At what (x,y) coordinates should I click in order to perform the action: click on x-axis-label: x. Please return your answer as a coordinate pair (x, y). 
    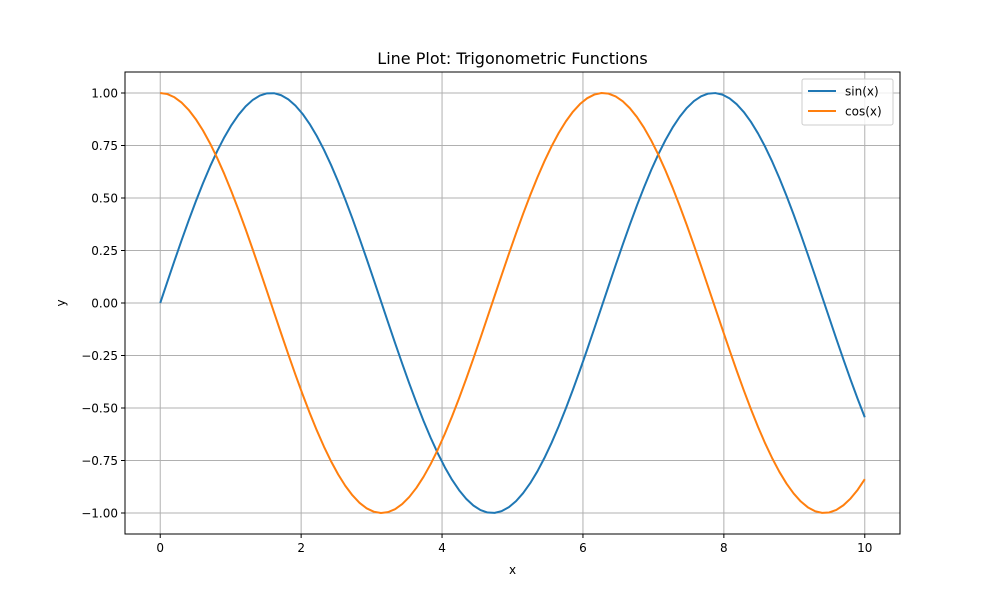
    Looking at the image, I should click on (512, 570).